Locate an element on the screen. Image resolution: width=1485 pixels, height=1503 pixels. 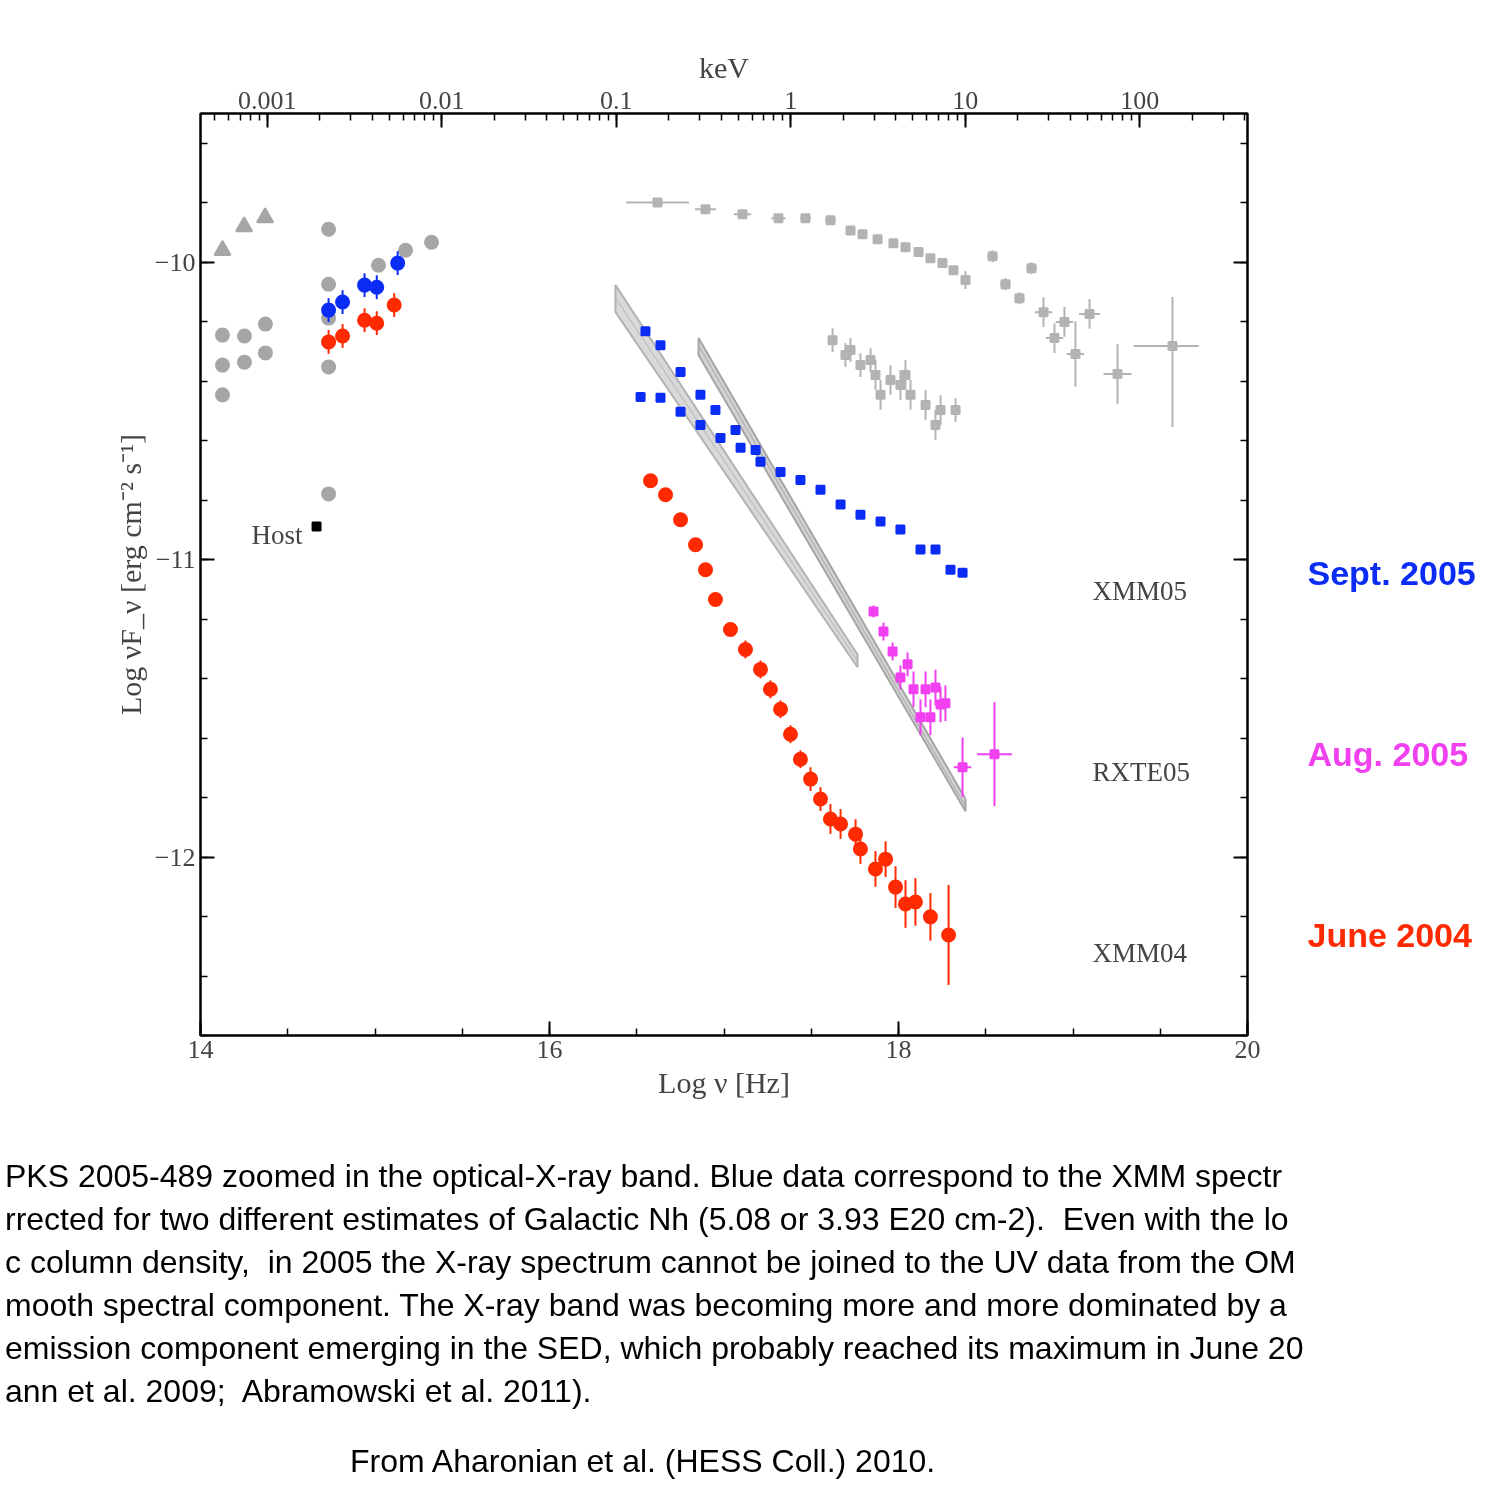
text: From Aharonian et al. (HESS Coll.) 2010. is located at coordinates (642, 1461).